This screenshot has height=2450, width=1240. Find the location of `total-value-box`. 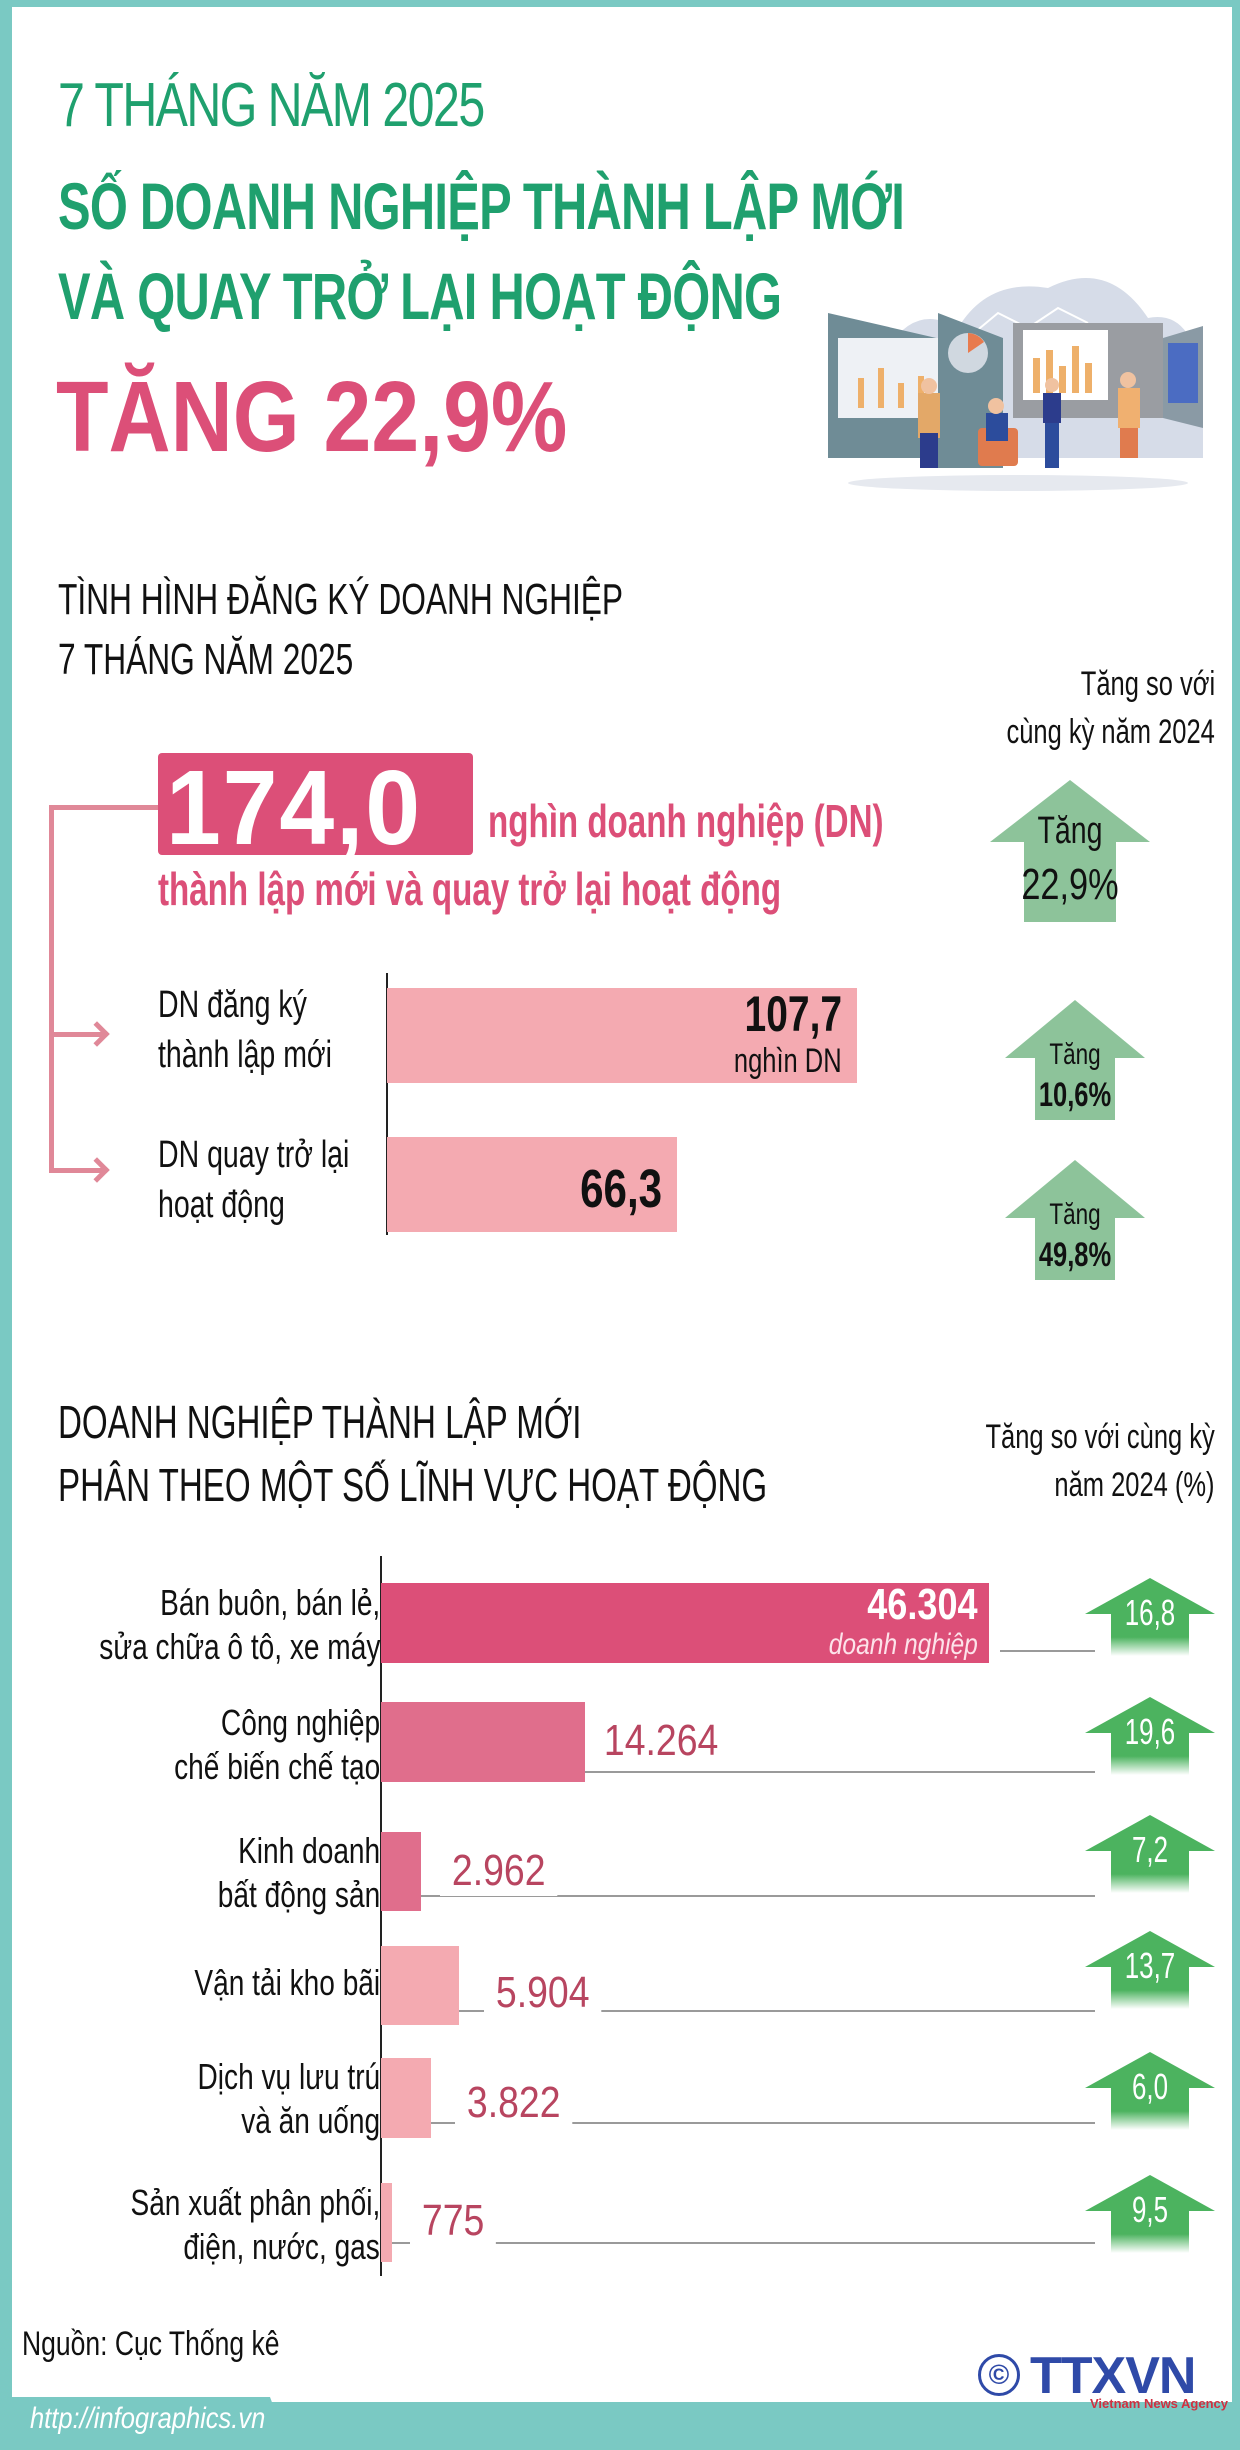

total-value-box is located at coordinates (315, 804).